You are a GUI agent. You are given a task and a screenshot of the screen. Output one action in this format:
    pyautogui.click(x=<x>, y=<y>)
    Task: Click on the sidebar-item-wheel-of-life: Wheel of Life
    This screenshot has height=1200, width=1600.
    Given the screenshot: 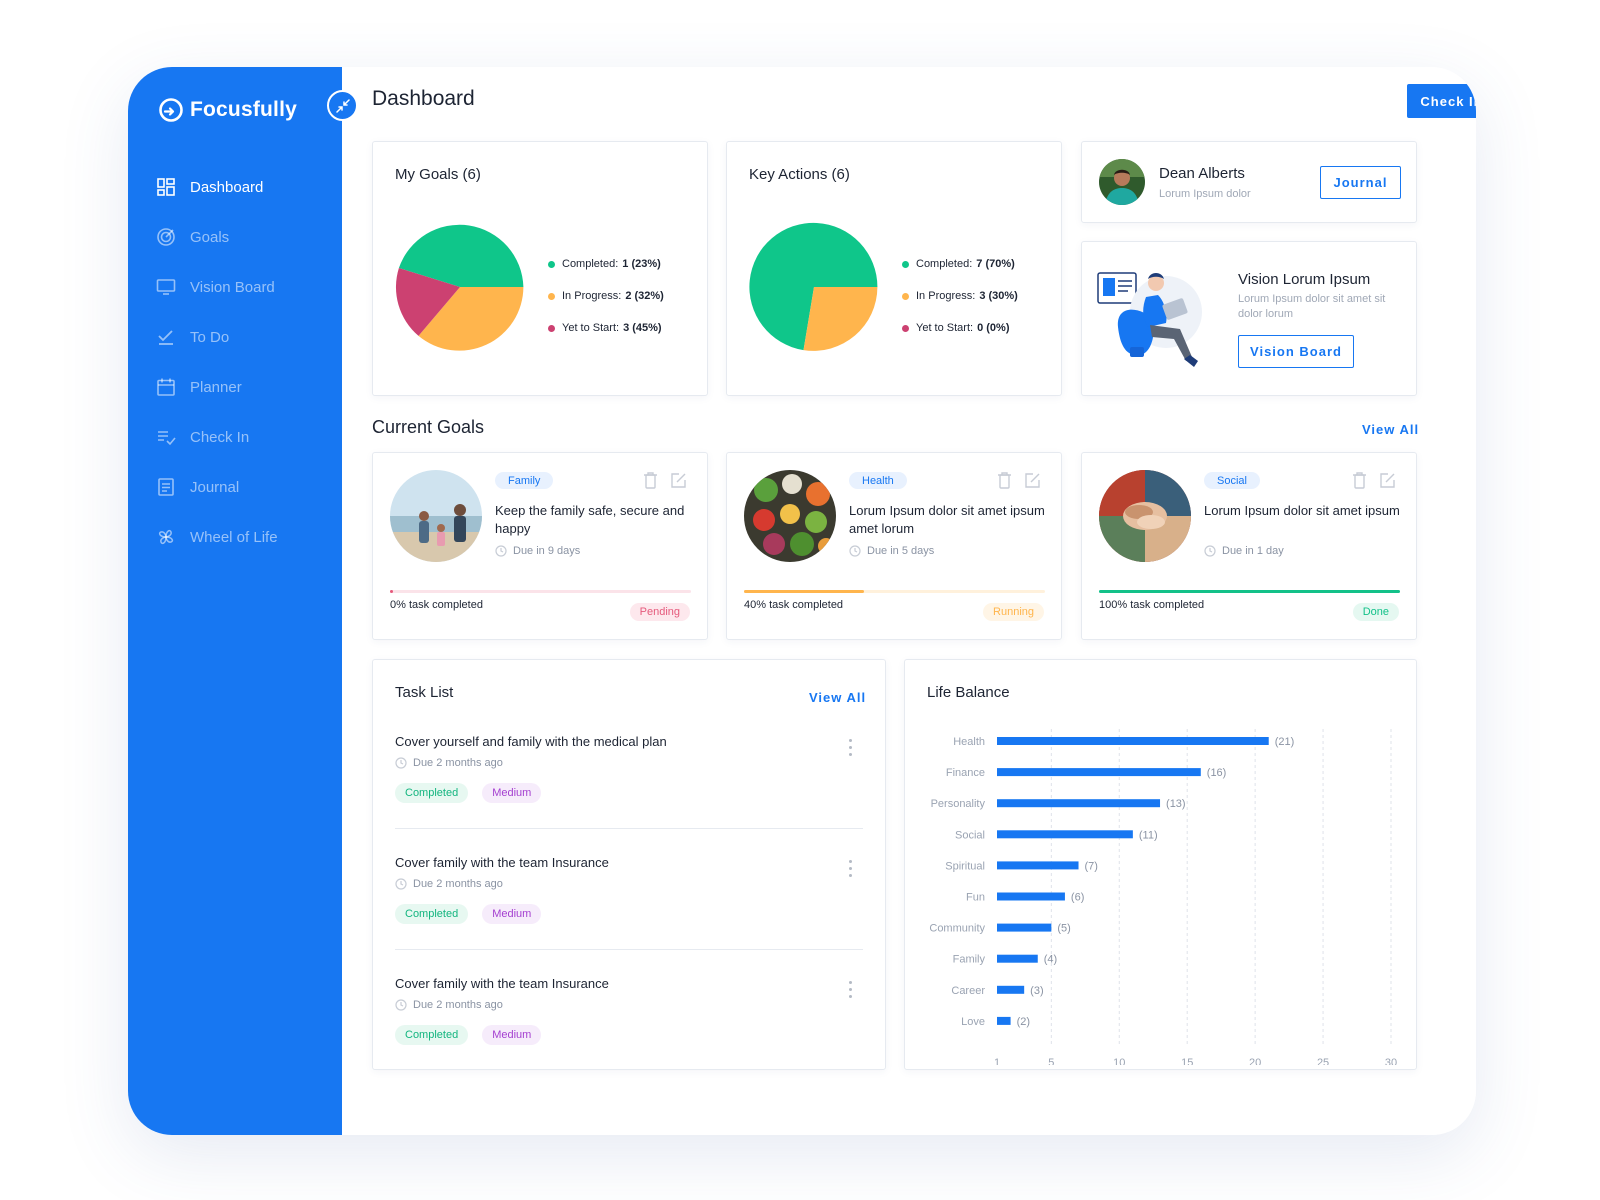 What is the action you would take?
    pyautogui.click(x=241, y=537)
    